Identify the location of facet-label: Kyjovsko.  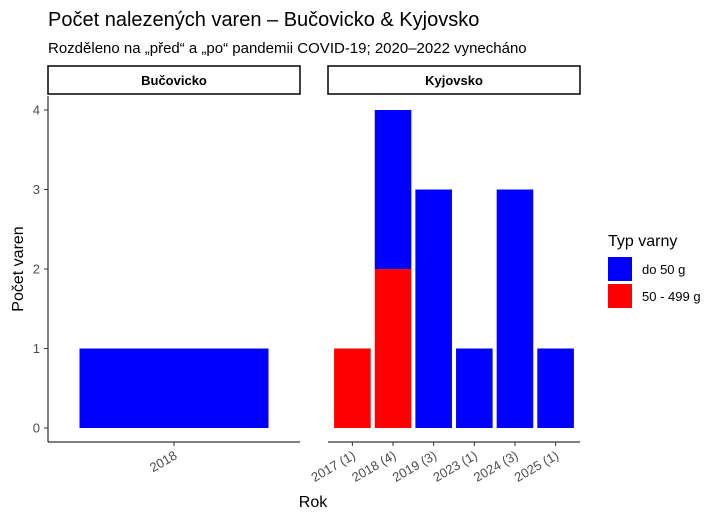
(454, 80).